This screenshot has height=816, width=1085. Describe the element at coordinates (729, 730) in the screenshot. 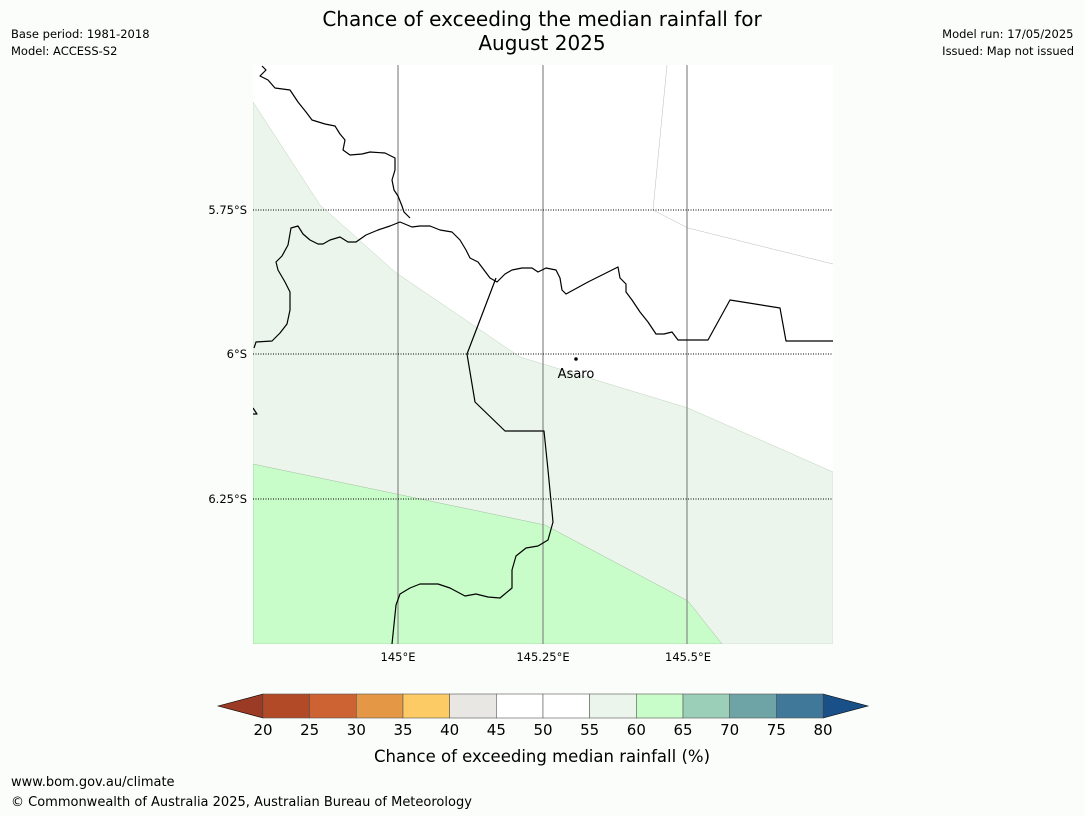

I see `colorbar-tick-70: 70` at that location.